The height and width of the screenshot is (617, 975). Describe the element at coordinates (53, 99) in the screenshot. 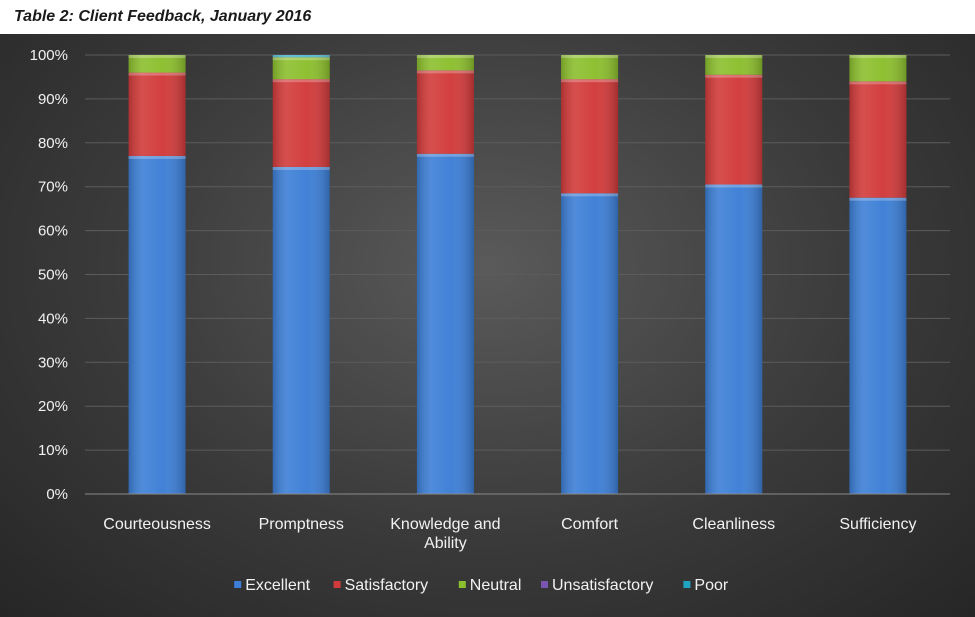

I see `y-tick-label: 90%` at that location.